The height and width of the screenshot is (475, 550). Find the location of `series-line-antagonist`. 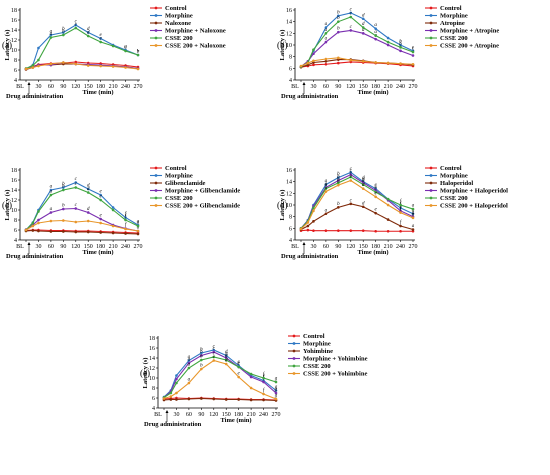

series-line-antagonist is located at coordinates (220, 399).